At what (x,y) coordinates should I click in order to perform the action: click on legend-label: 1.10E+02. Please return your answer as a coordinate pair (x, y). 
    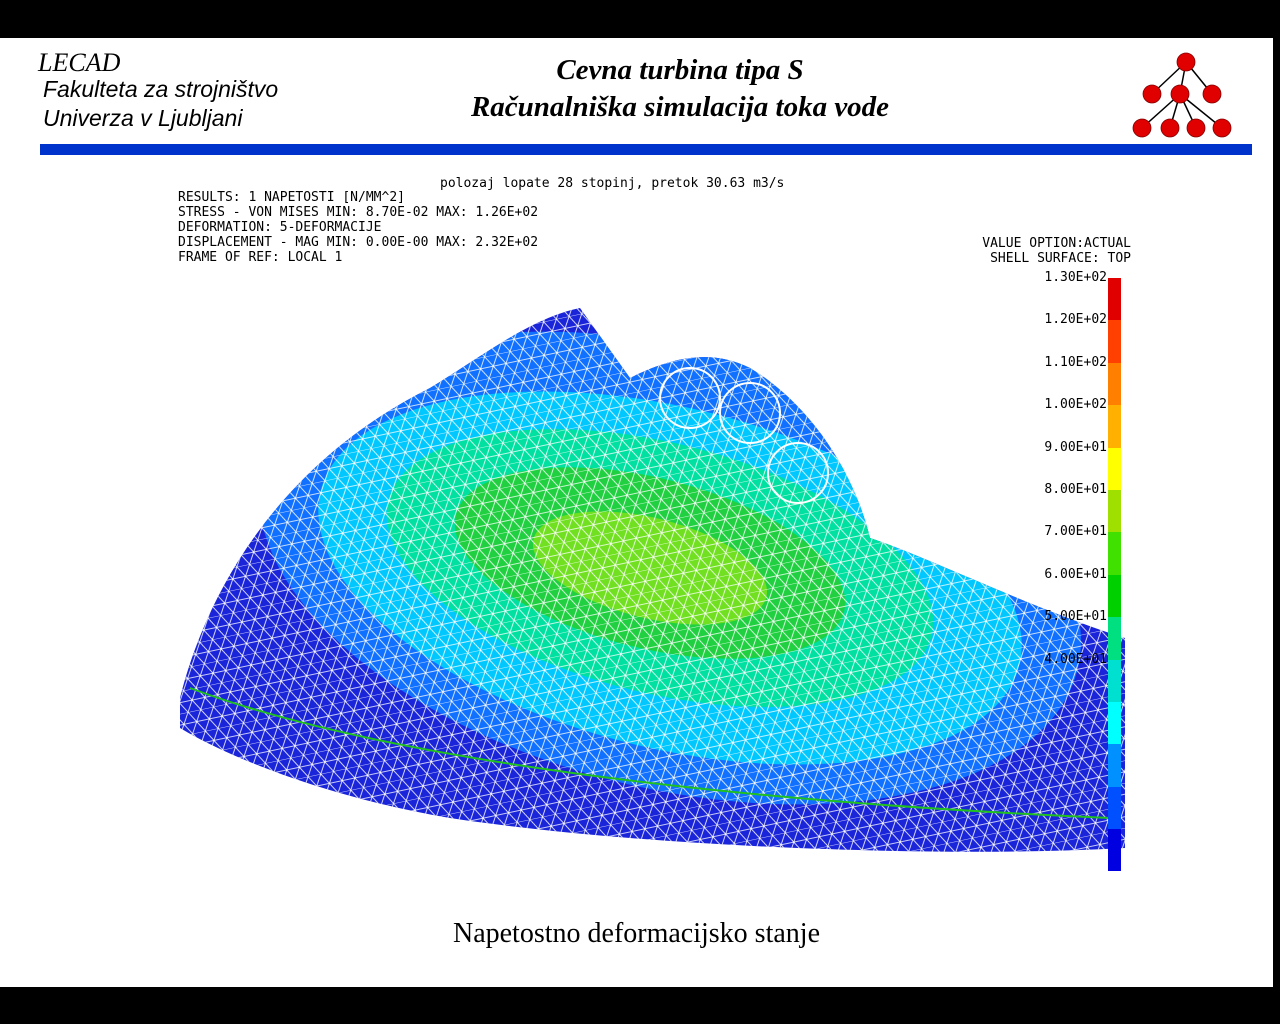
    Looking at the image, I should click on (1075, 362).